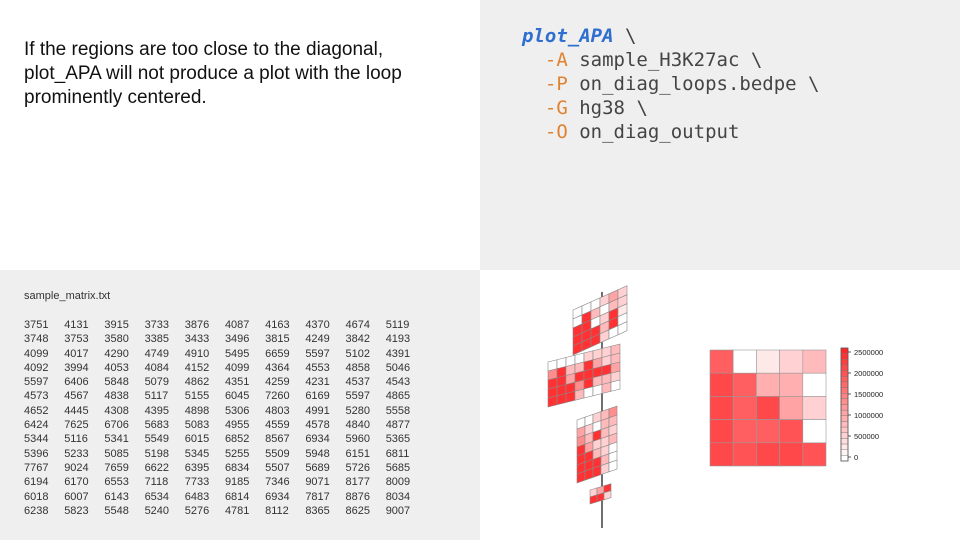 This screenshot has height=540, width=960. I want to click on matrix-row: 6238 5823 5548 5240 5276 4781 8112 8365 8625 9007, so click(222, 511).